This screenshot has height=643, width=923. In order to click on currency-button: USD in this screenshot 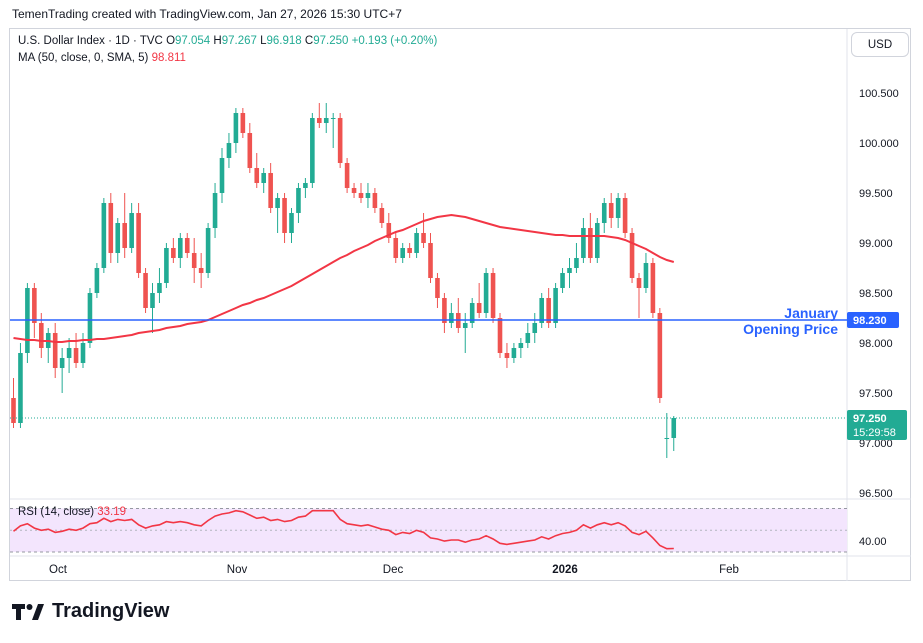, I will do `click(880, 44)`.